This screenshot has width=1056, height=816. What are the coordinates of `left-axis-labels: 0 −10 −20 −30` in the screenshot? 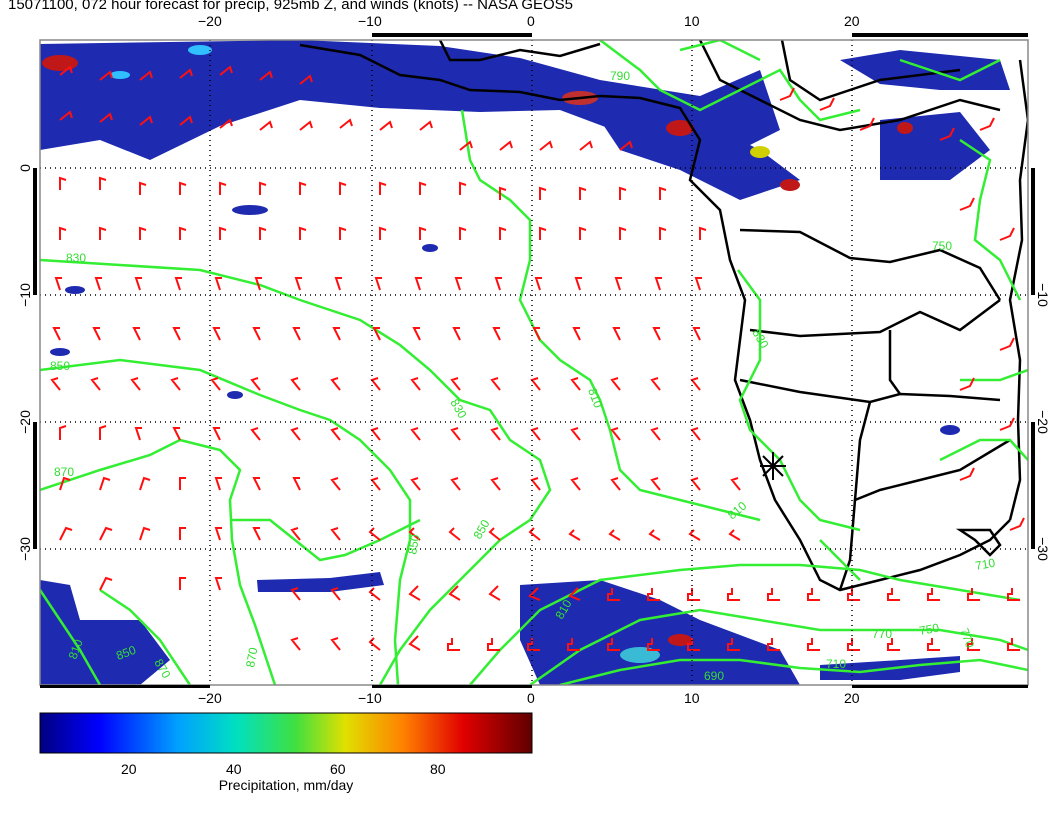 It's located at (25, 362).